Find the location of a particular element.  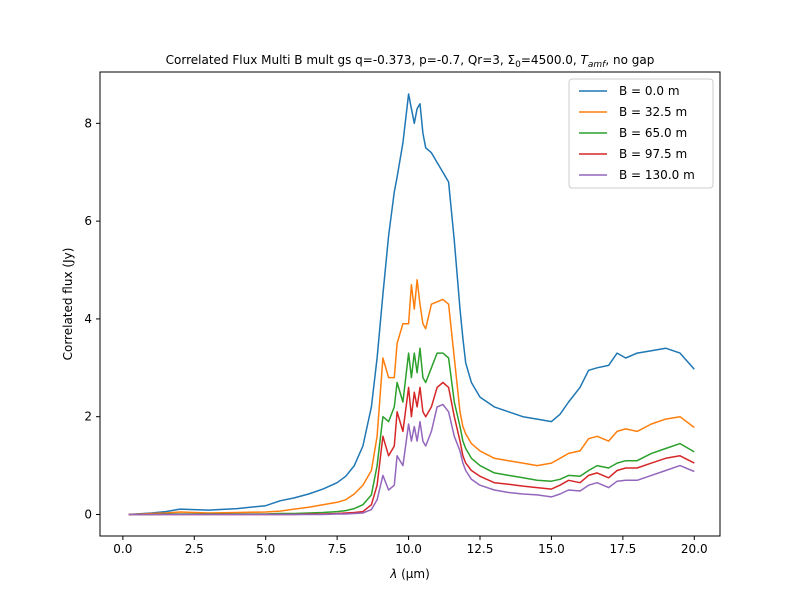

legend-label: B = 97.5 m is located at coordinates (653, 154).